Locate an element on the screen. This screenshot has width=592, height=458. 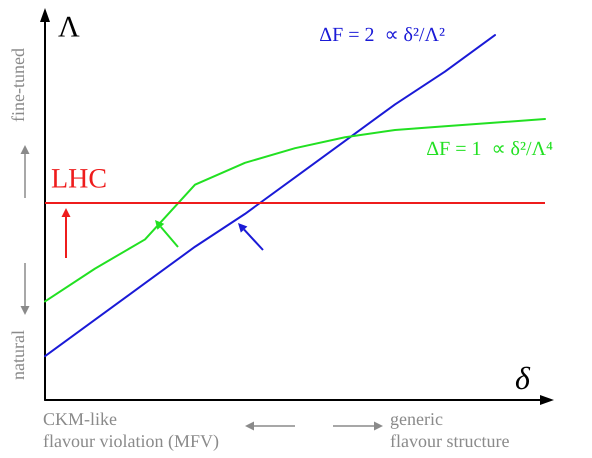
text: natural is located at coordinates (18, 355).